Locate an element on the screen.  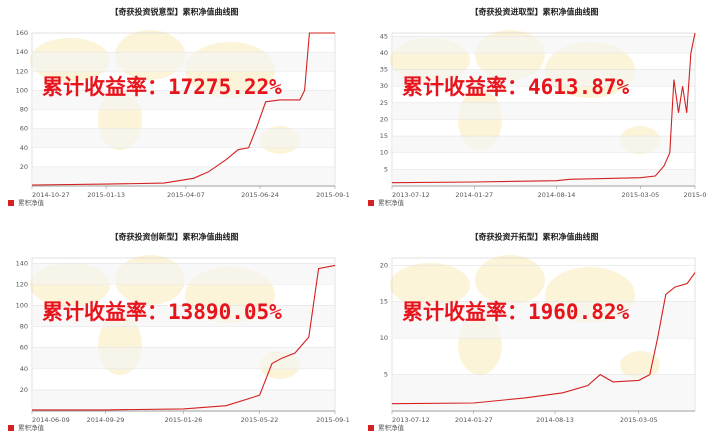
y-tick-label: 160 is located at coordinates (22, 33).